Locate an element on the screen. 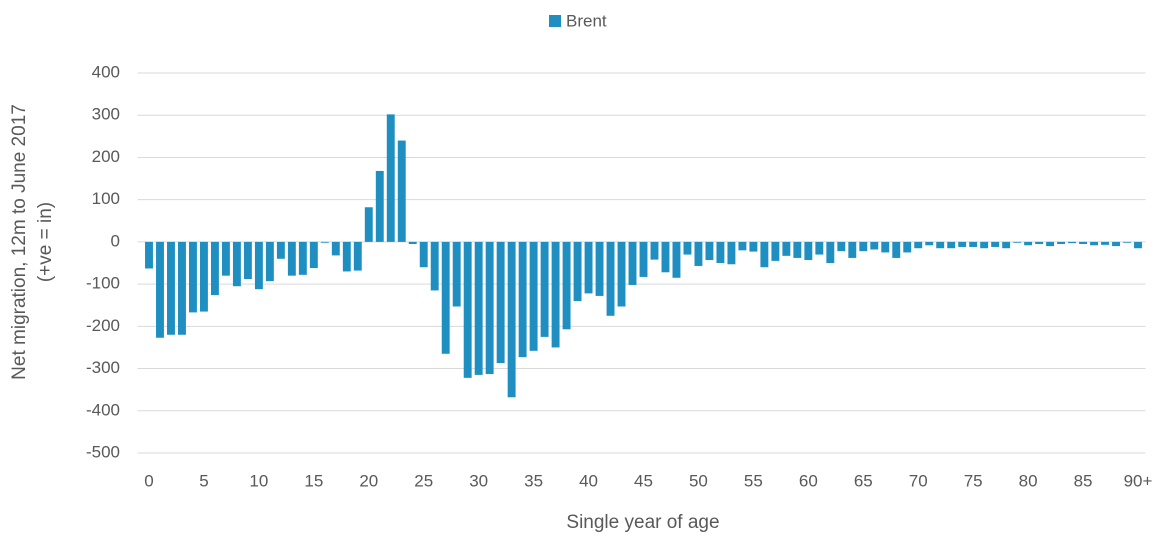 The width and height of the screenshot is (1162, 541). x-tick-label: 50 is located at coordinates (698, 480).